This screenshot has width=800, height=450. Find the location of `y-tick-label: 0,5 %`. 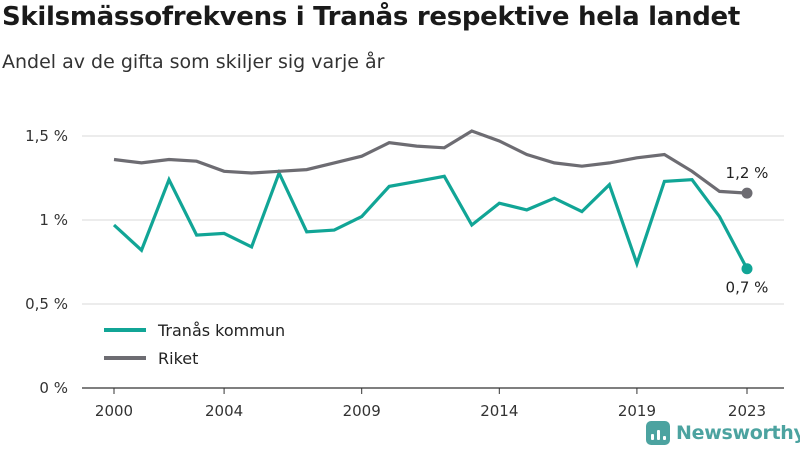

y-tick-label: 0,5 % is located at coordinates (46, 304).